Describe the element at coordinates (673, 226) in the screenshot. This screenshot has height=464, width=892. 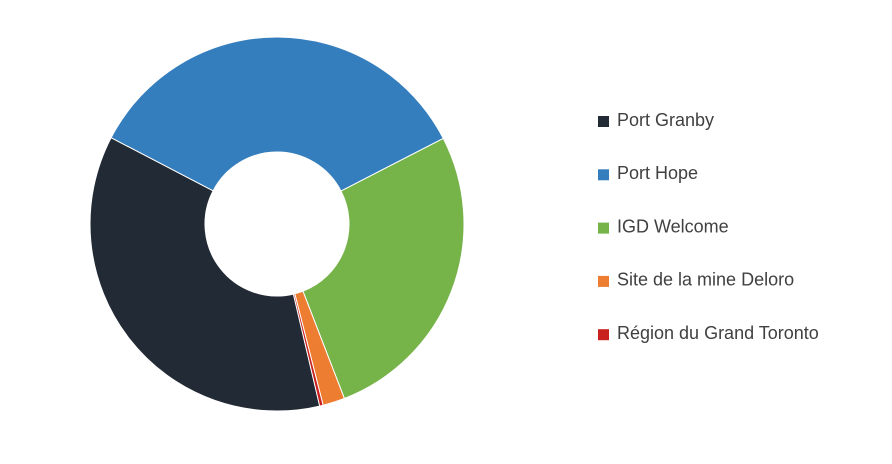
I see `legend-label: IGD Welcome` at that location.